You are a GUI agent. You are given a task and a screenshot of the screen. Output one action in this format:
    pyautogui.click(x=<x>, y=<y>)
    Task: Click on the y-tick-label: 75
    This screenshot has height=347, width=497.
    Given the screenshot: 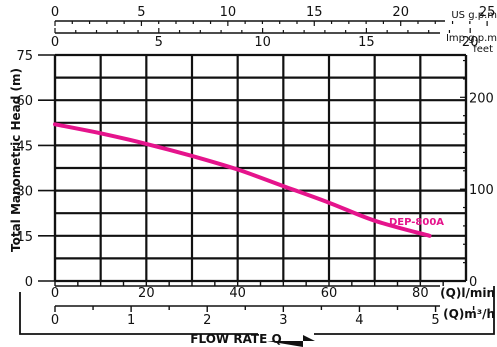 What is the action you would take?
    pyautogui.click(x=24, y=56)
    